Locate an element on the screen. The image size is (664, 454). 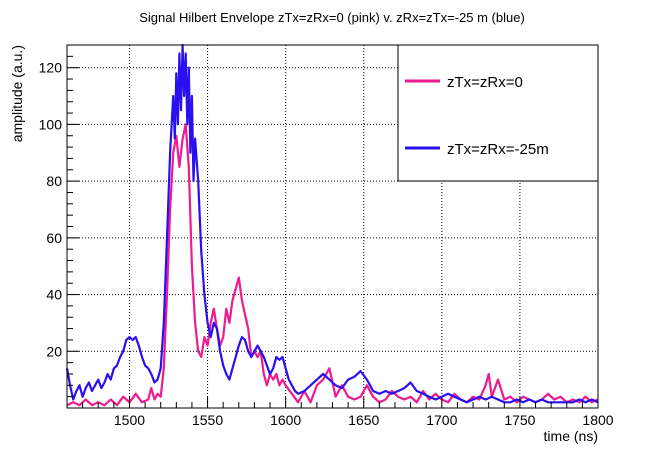
legend: zTx=zRx=0 zTx=zRx=-25m is located at coordinates (498, 113).